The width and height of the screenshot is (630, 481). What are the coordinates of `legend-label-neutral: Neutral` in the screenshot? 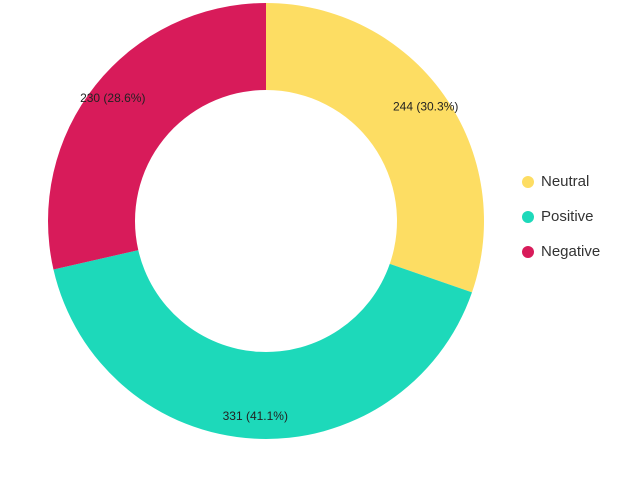 It's located at (565, 181).